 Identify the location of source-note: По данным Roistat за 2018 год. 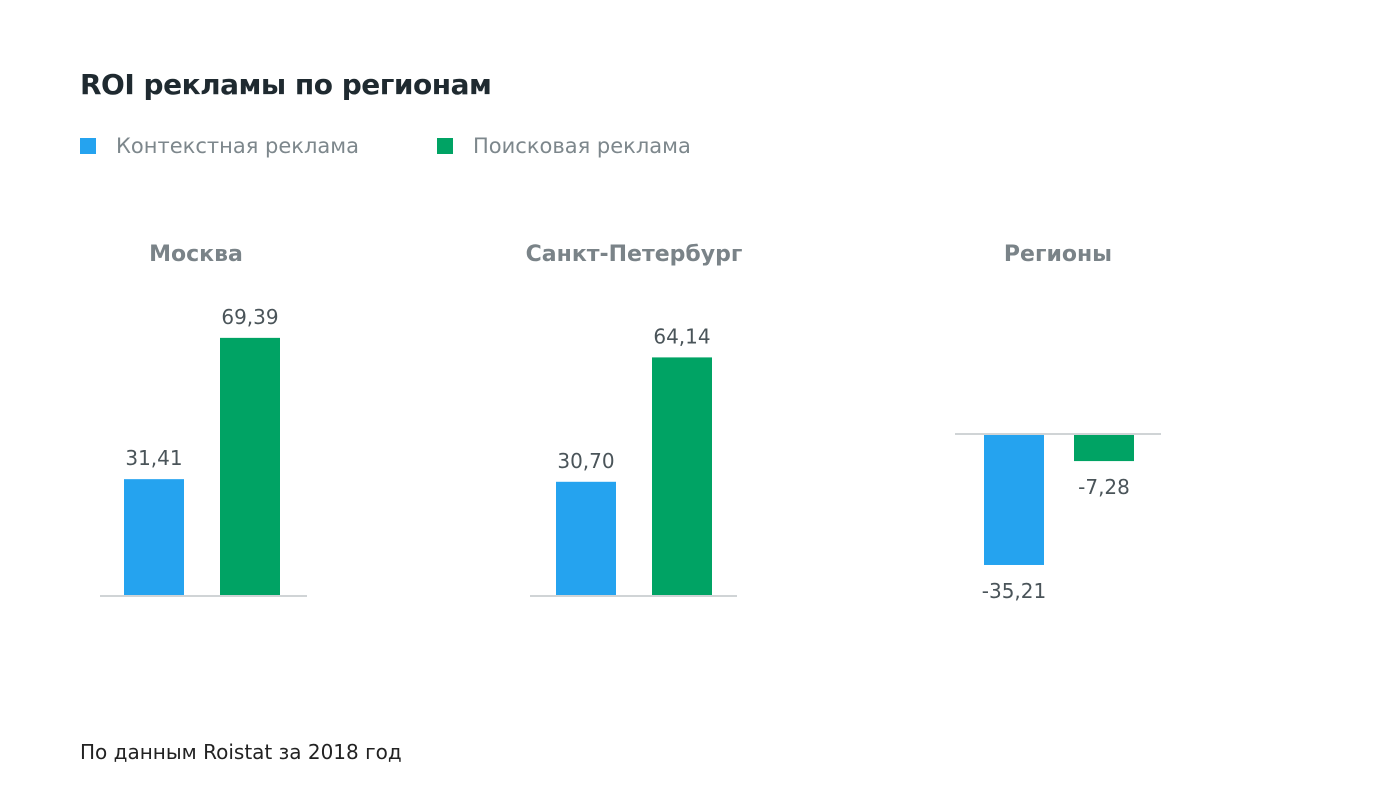
(241, 752).